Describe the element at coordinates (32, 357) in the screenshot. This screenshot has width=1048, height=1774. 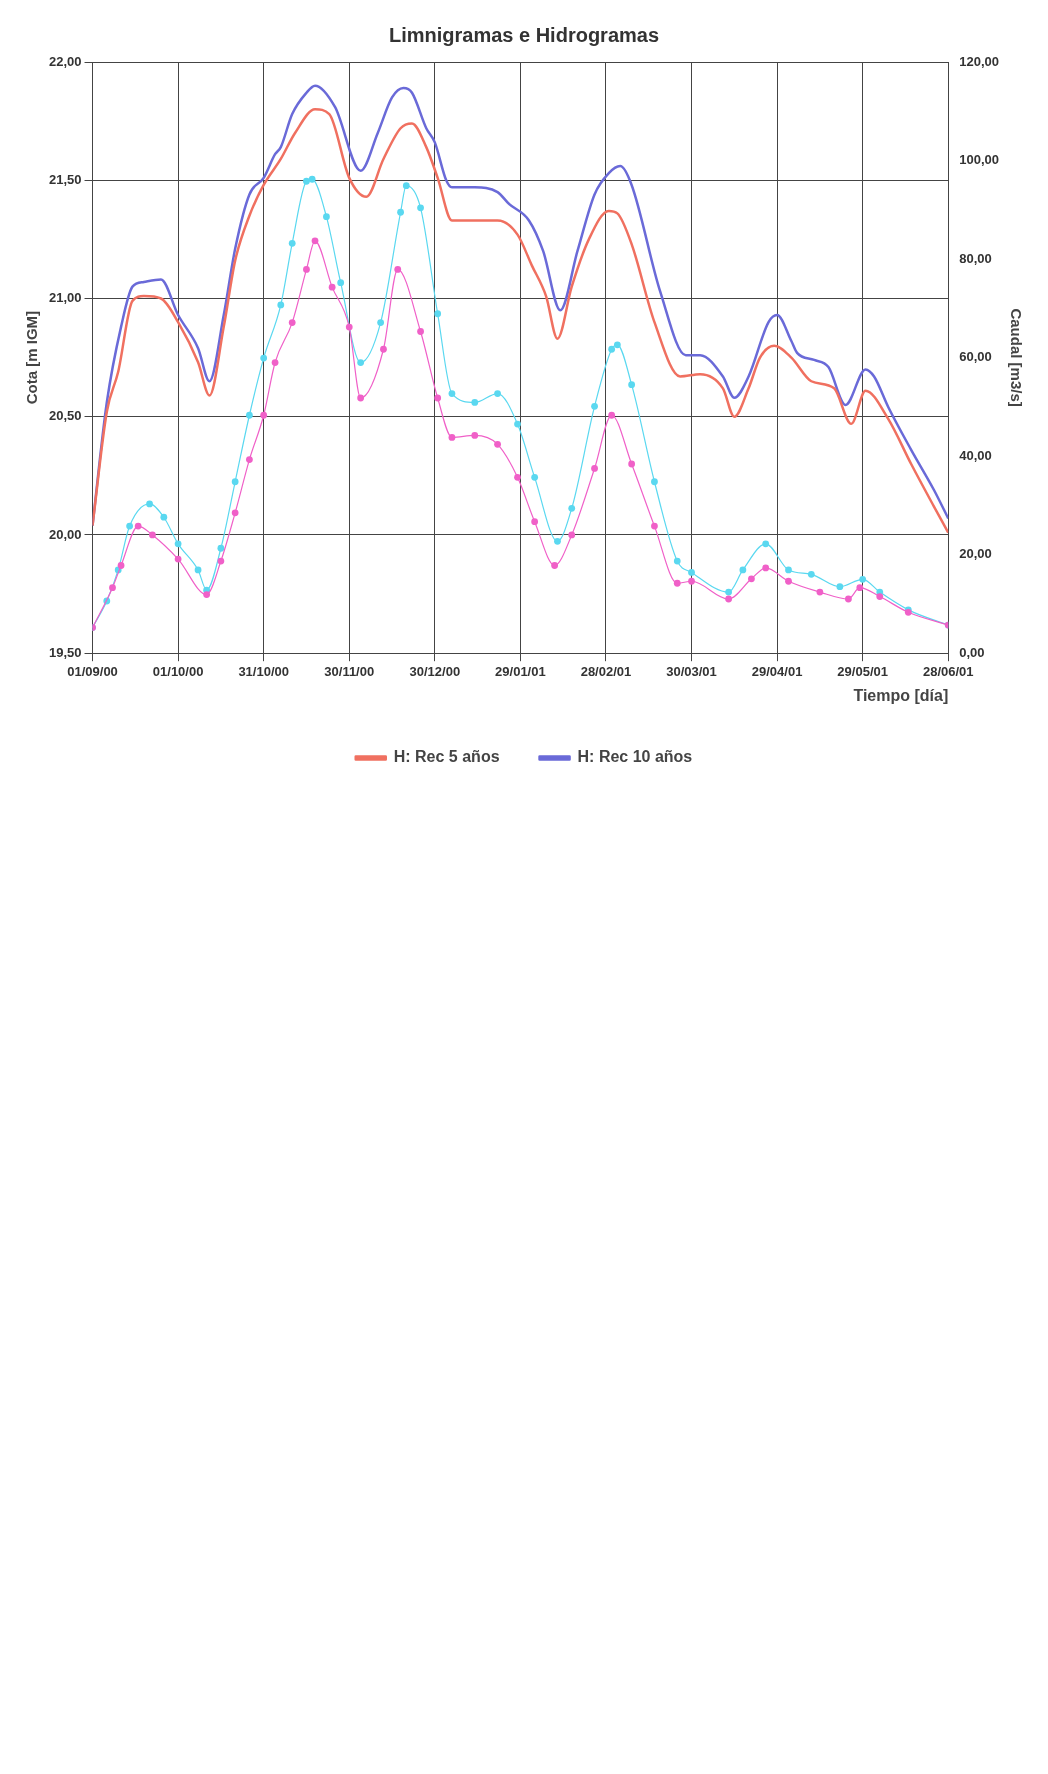
I see `y-axis-title: Cota [m IGM]` at that location.